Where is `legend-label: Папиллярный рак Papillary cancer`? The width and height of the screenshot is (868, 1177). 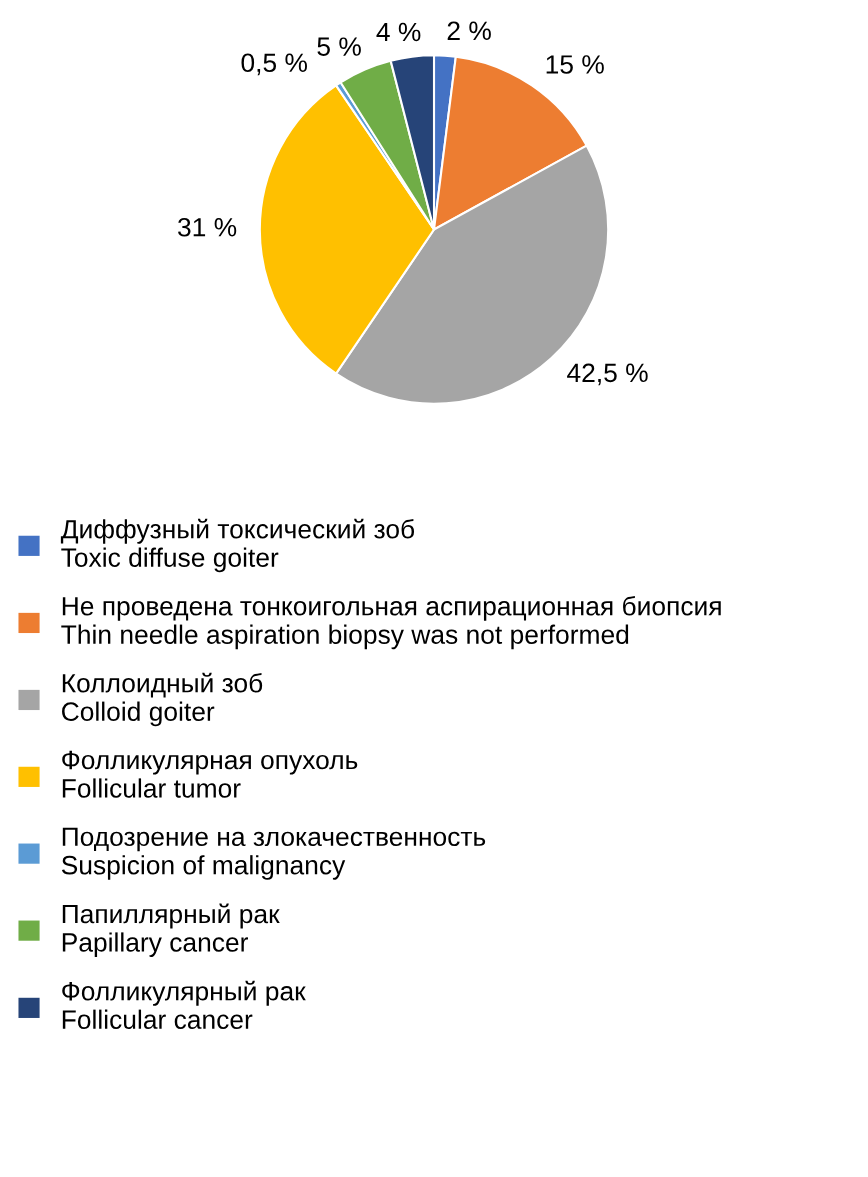
legend-label: Папиллярный рак Papillary cancer is located at coordinates (171, 930).